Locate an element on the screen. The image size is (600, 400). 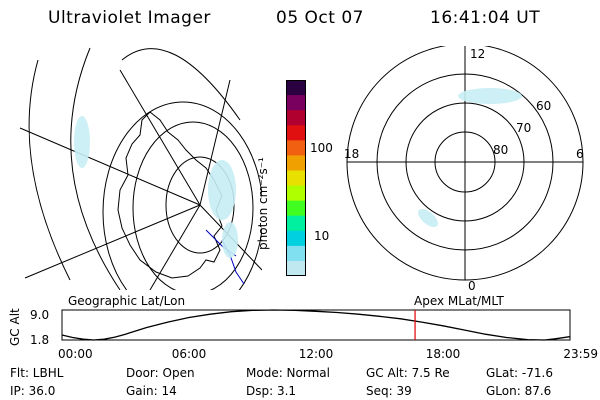
lat-circle-outer-left is located at coordinates (49, 170).